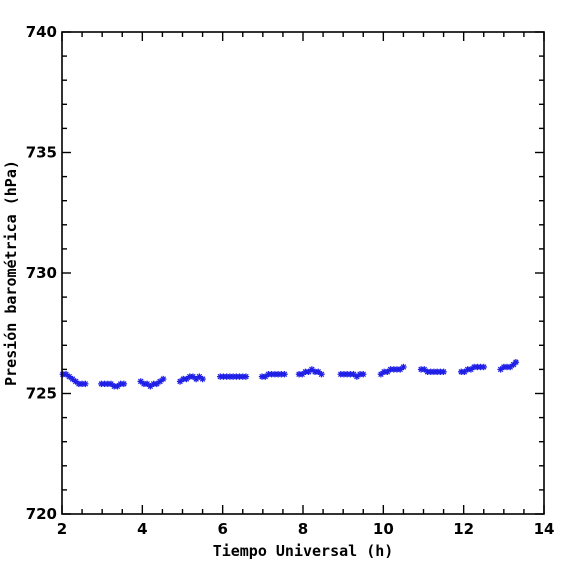  Describe the element at coordinates (303, 529) in the screenshot. I see `x-tick-label: 8` at that location.